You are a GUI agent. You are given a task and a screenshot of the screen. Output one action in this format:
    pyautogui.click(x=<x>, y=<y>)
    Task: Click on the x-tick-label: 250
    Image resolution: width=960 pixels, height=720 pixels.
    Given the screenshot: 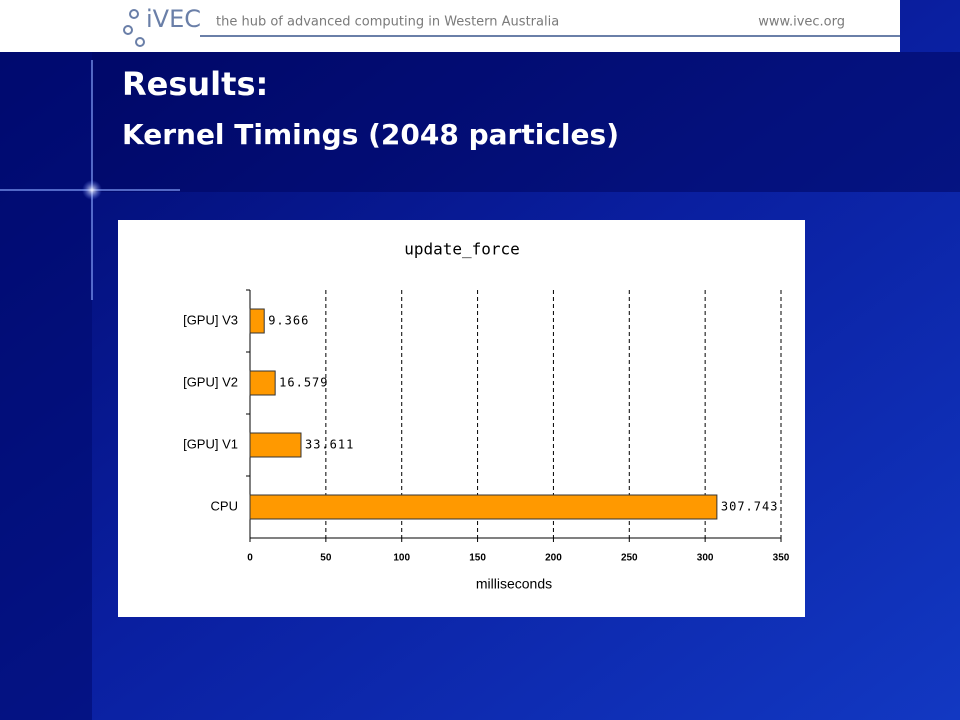 What is the action you would take?
    pyautogui.click(x=629, y=558)
    